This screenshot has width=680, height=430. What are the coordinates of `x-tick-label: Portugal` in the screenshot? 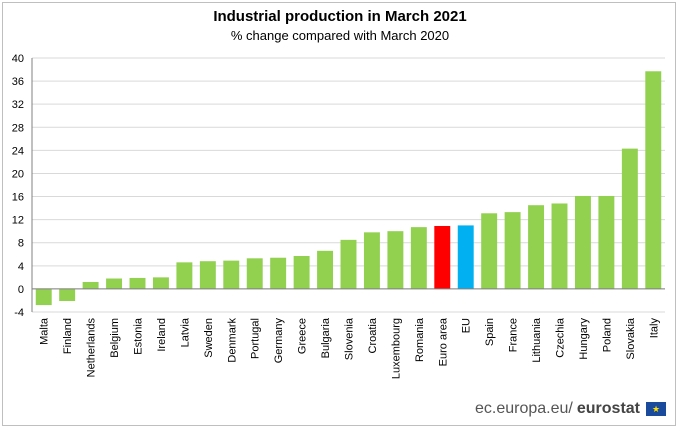 It's located at (256, 338).